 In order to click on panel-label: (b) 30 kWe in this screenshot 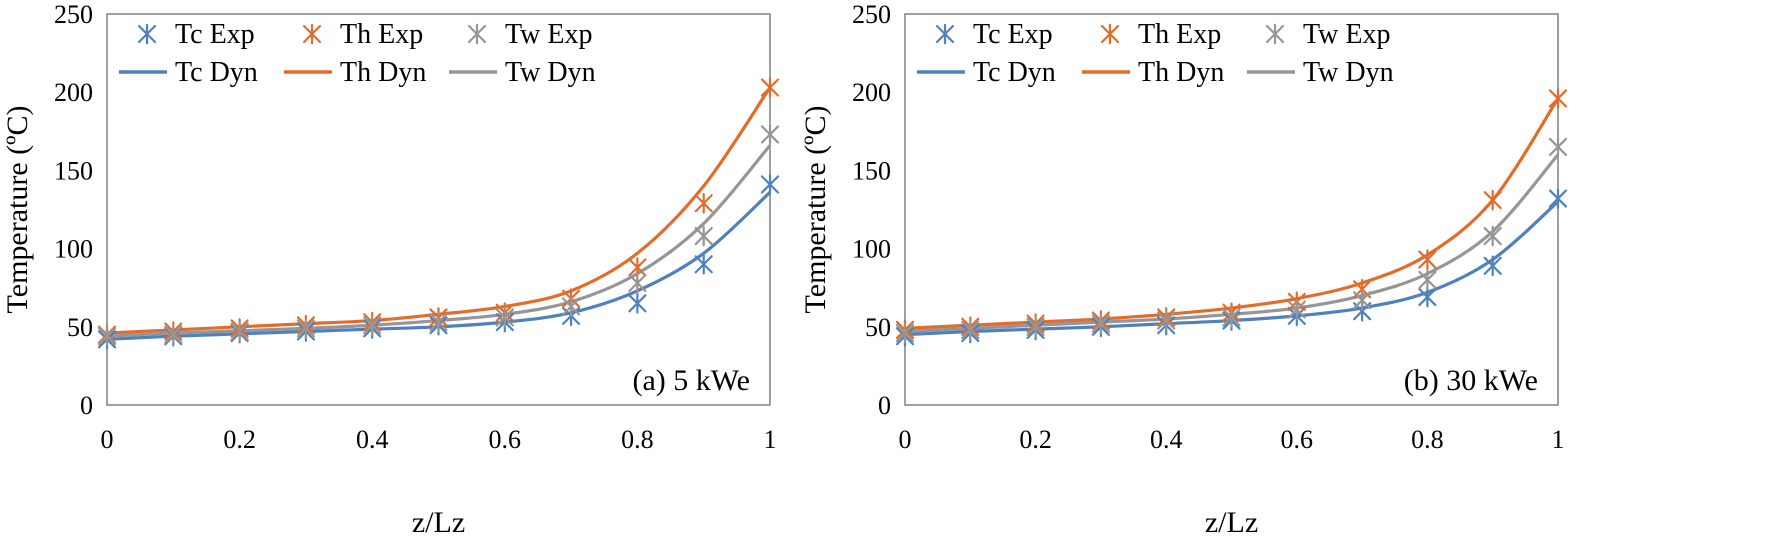, I will do `click(1471, 380)`.